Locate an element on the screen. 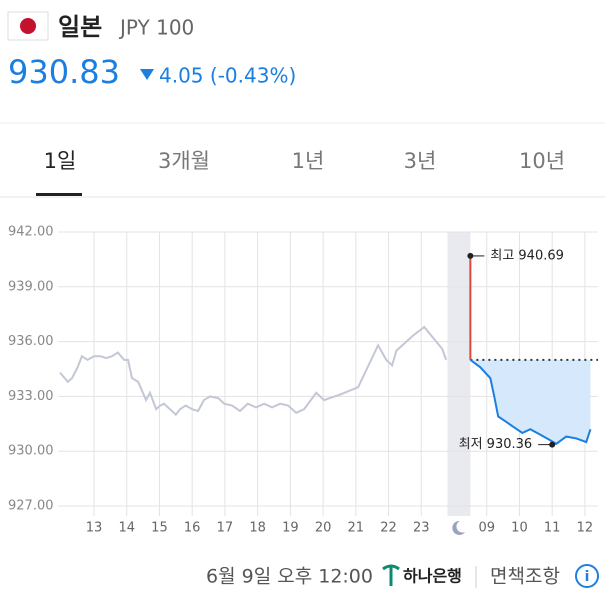 The width and height of the screenshot is (605, 603). price-change: 4.05 (-0.43%) is located at coordinates (227, 76).